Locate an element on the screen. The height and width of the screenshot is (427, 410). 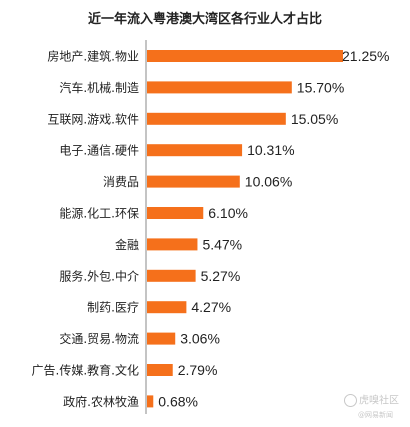
value-label: 4.27% is located at coordinates (211, 307).